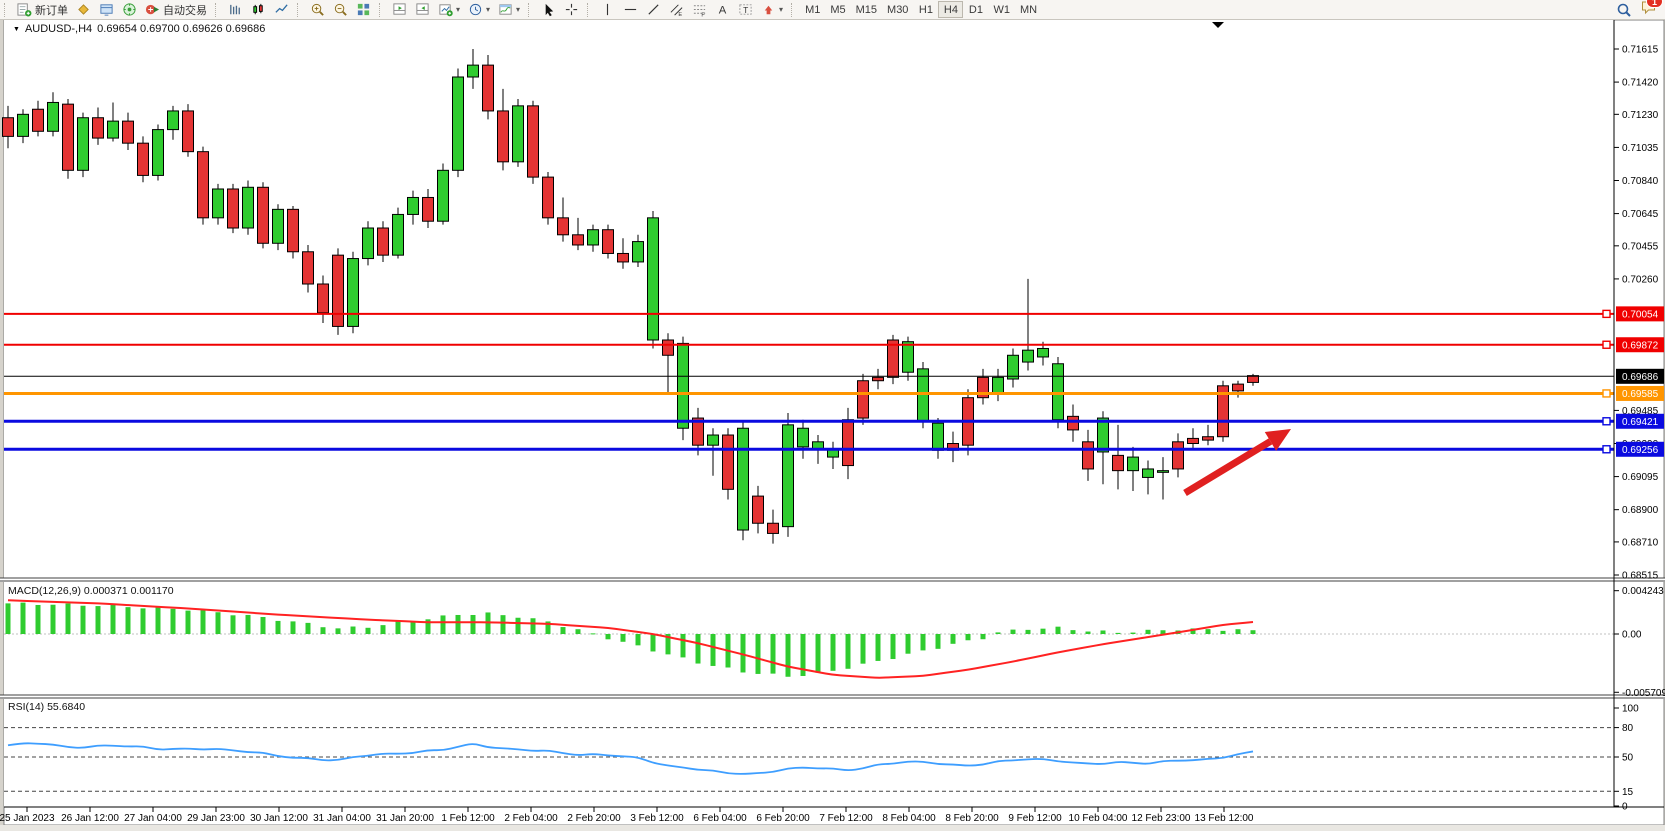  I want to click on timeframe-button-M15: M15, so click(866, 9).